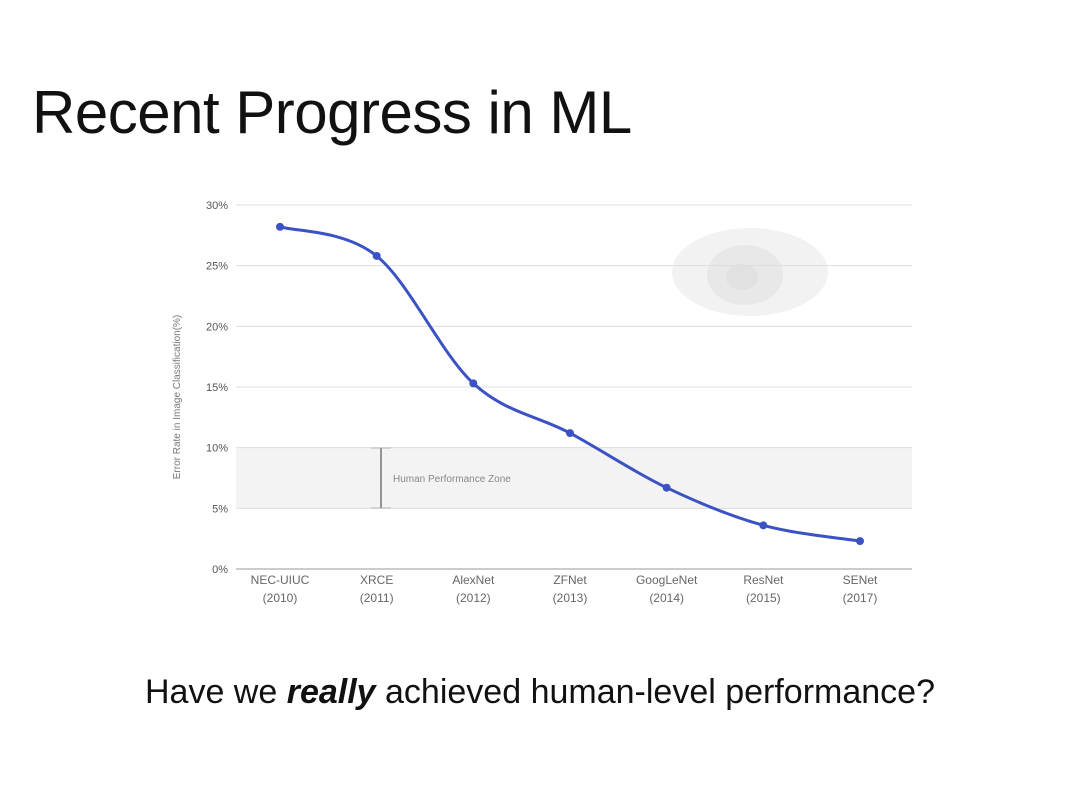  I want to click on x-category-label: XRCE, so click(376, 580).